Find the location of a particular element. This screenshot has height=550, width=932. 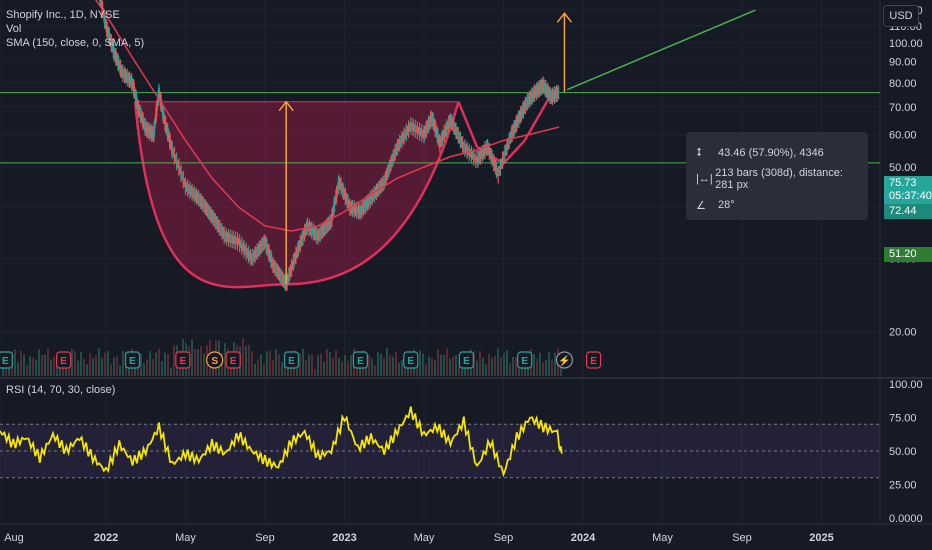

rsi-tick-label: 50.00 is located at coordinates (903, 452).